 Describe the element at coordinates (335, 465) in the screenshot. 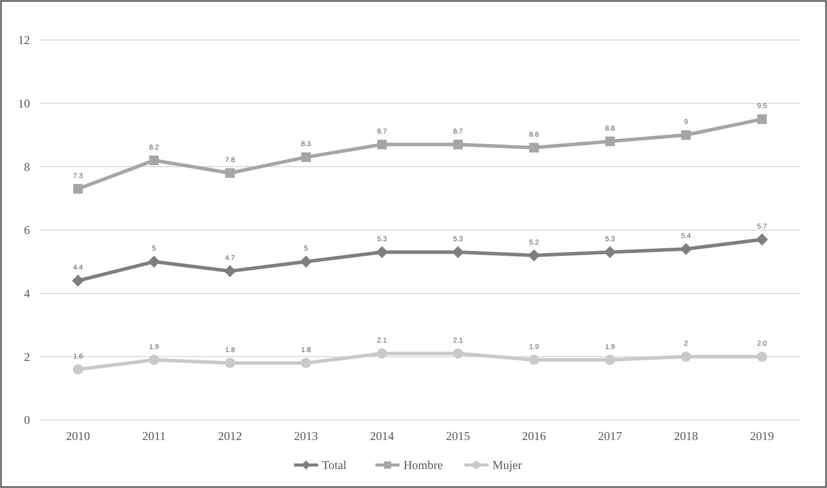

I see `legend-label: Total` at that location.